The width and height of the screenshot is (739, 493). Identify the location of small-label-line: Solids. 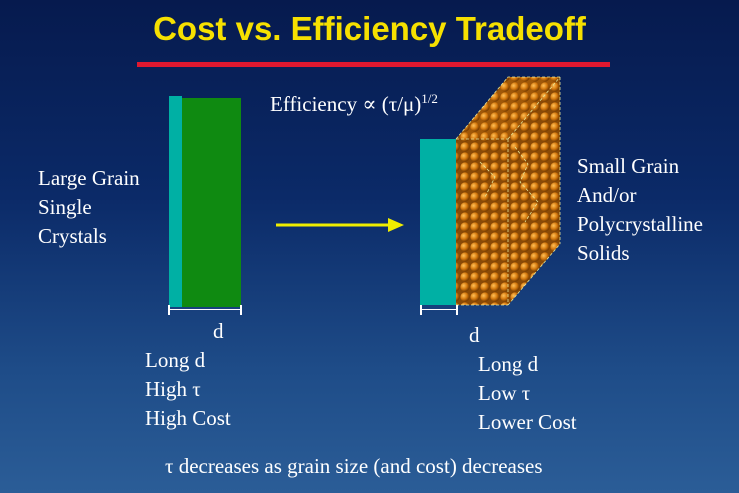
(603, 253).